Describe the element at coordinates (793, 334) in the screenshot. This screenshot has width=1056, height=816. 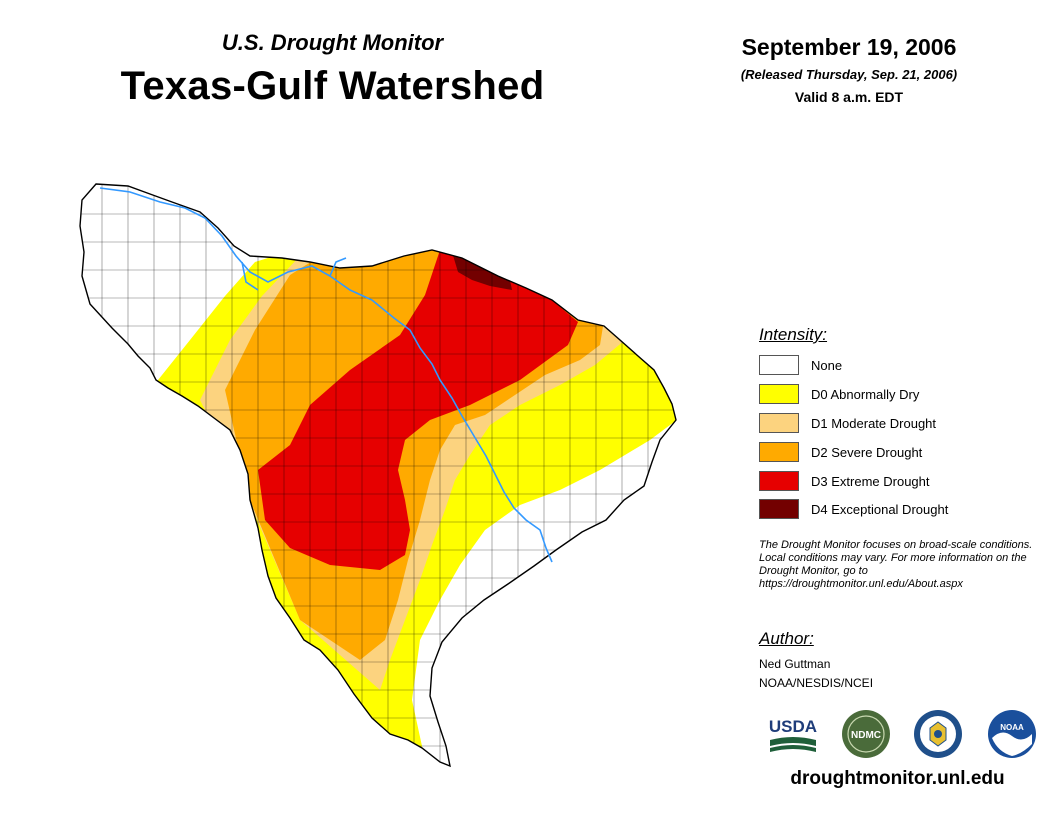
I see `legend-heading: Intensity:` at that location.